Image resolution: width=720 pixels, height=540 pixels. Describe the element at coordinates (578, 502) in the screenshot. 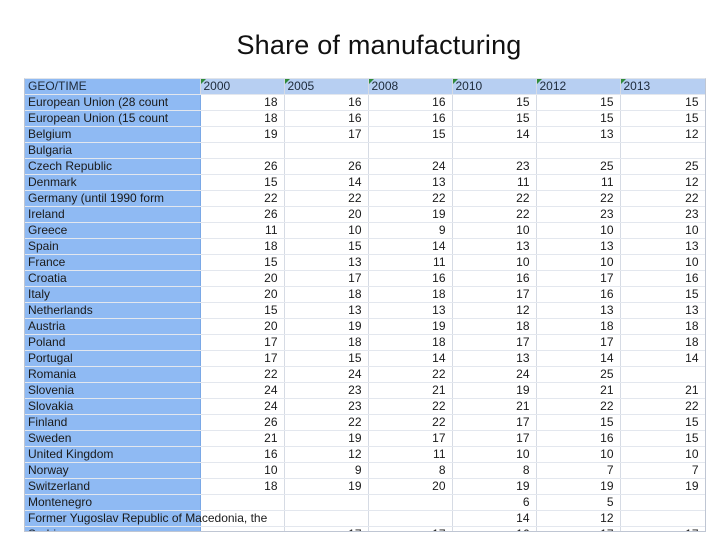

I see `value-cell: 5` at that location.